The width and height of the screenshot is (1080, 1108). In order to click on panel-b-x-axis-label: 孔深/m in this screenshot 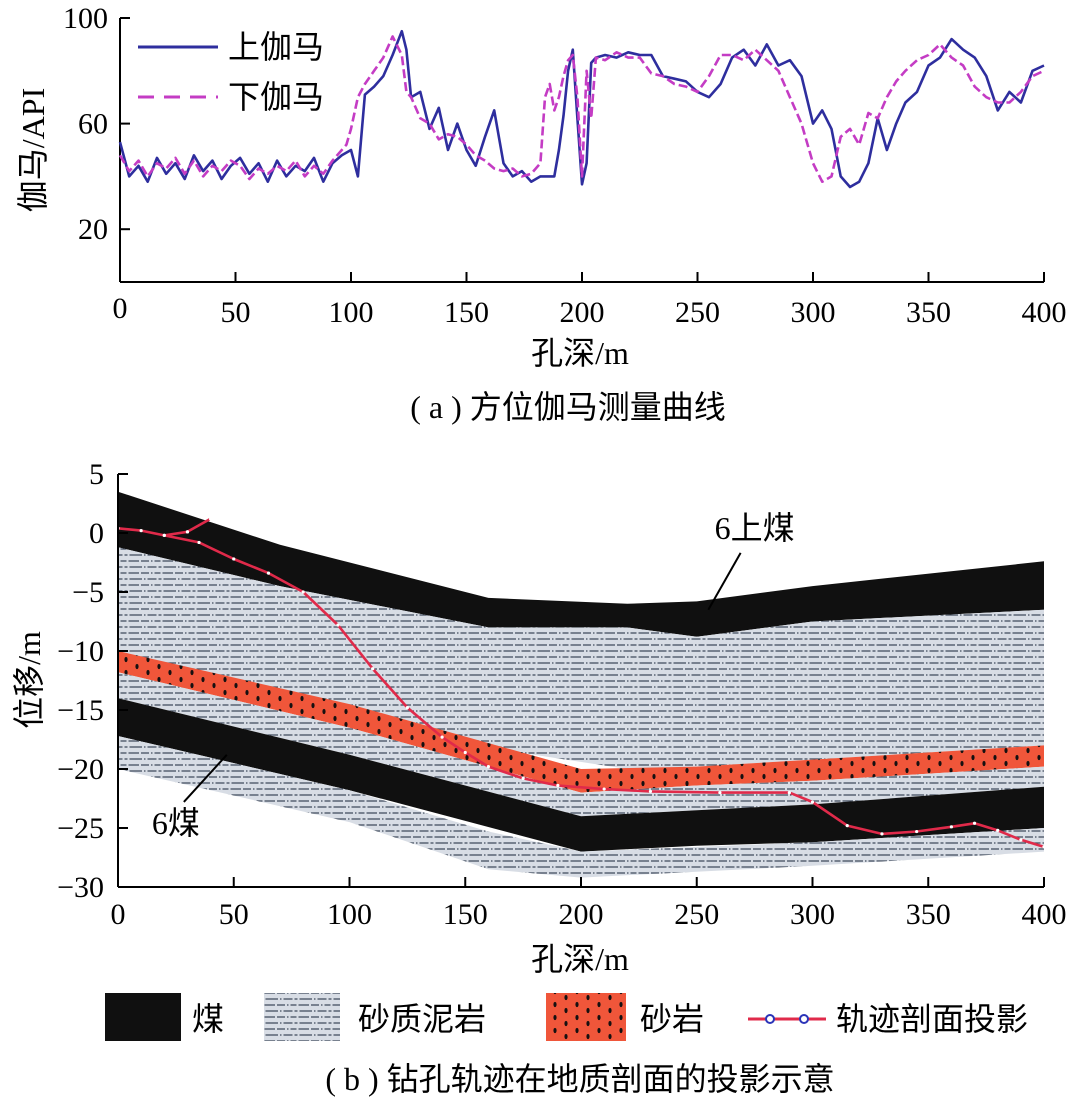, I will do `click(580, 959)`.